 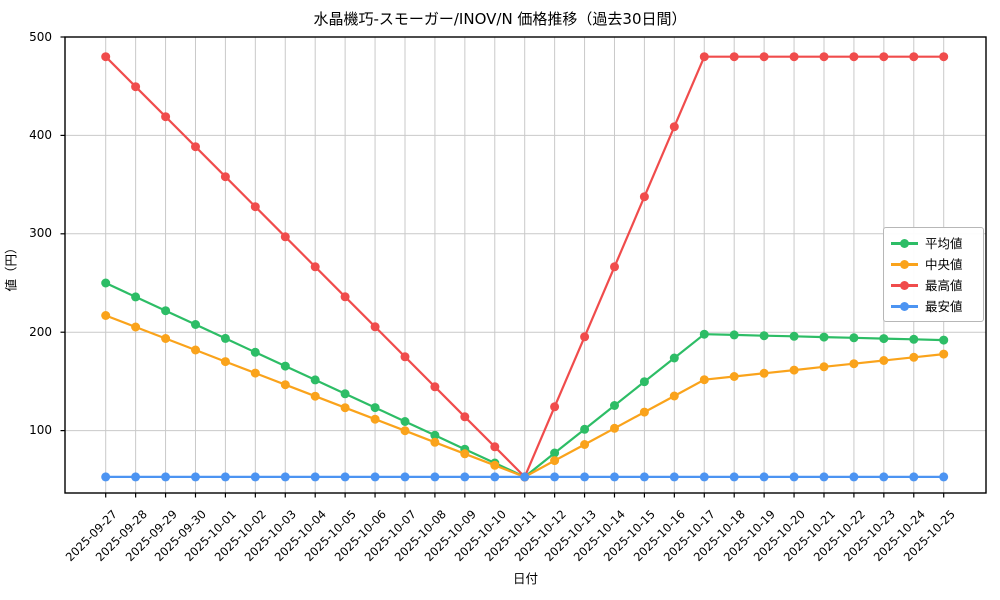 I want to click on y-tick-label: 500, so click(x=40, y=36).